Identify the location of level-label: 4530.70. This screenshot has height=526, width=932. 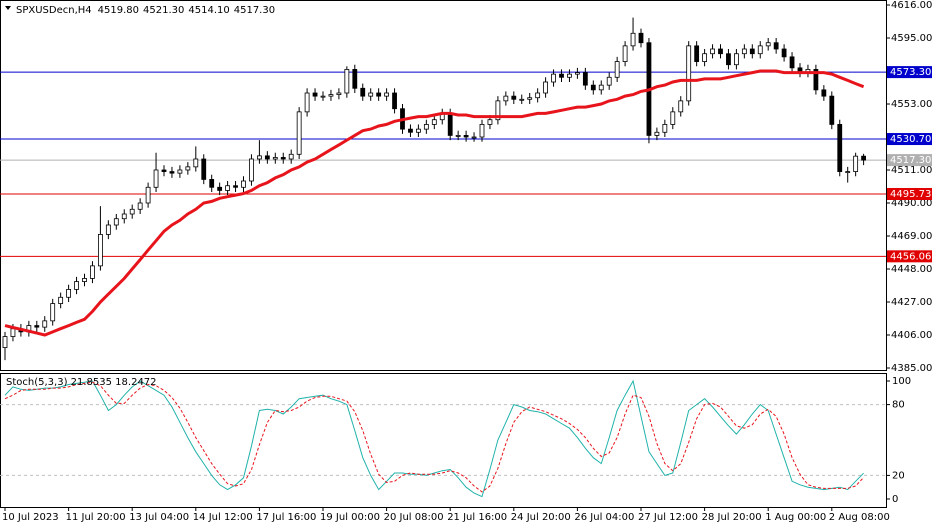
(910, 139).